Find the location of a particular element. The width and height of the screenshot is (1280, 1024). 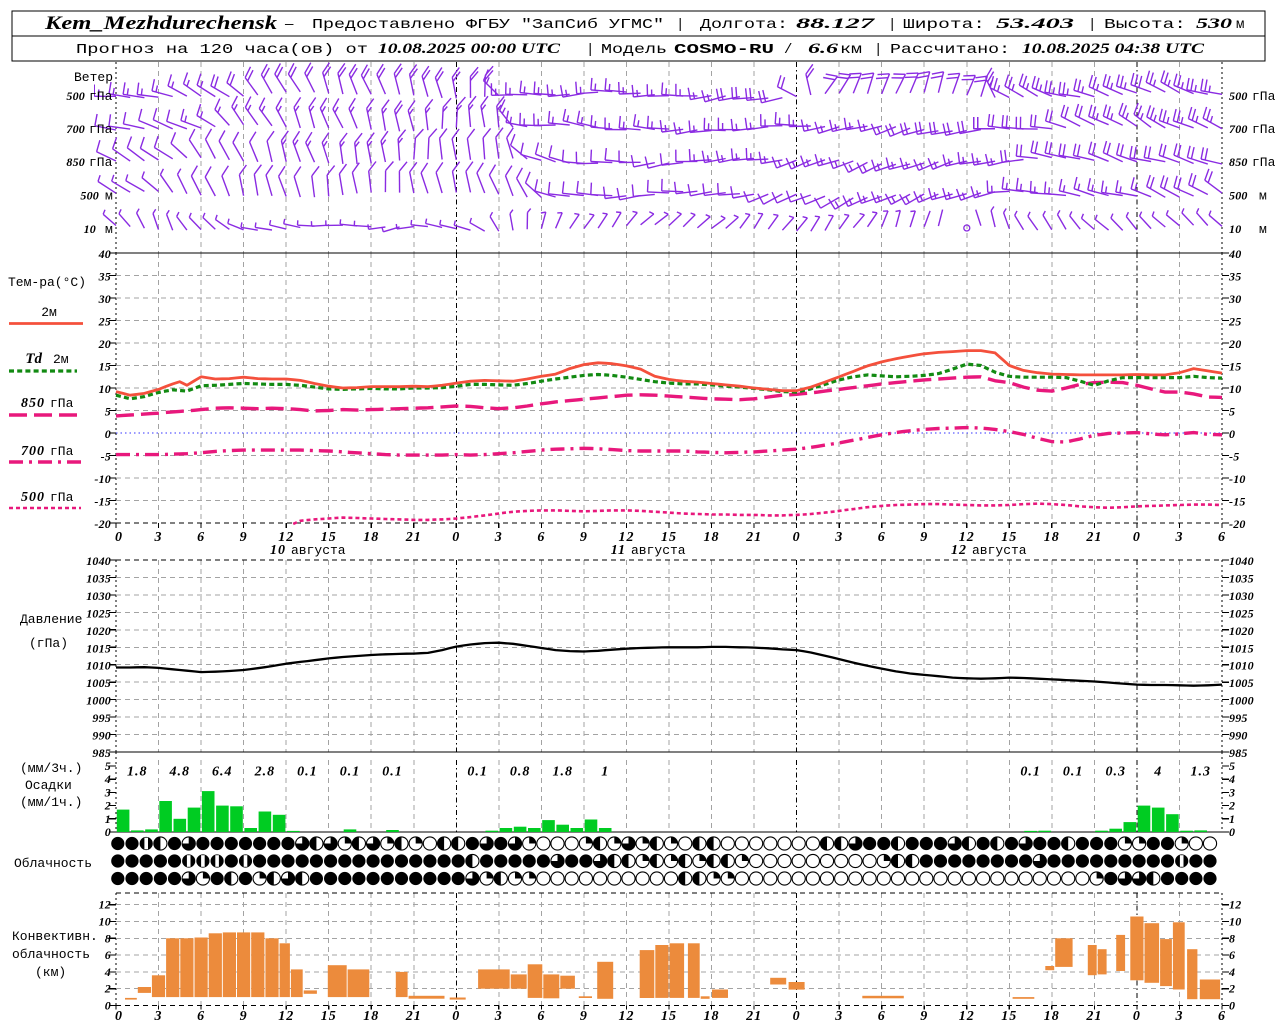

svg-text: -5 is located at coordinates (1234, 457).